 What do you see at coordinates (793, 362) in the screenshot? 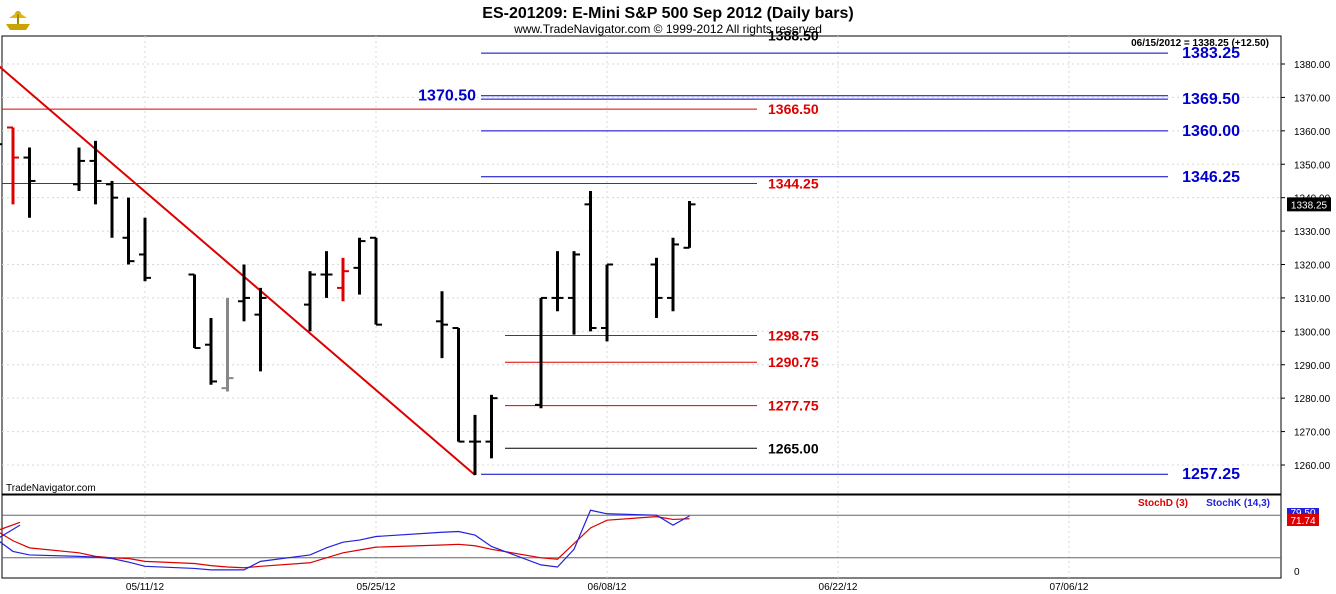
I see `level-label: 1290.75` at bounding box center [793, 362].